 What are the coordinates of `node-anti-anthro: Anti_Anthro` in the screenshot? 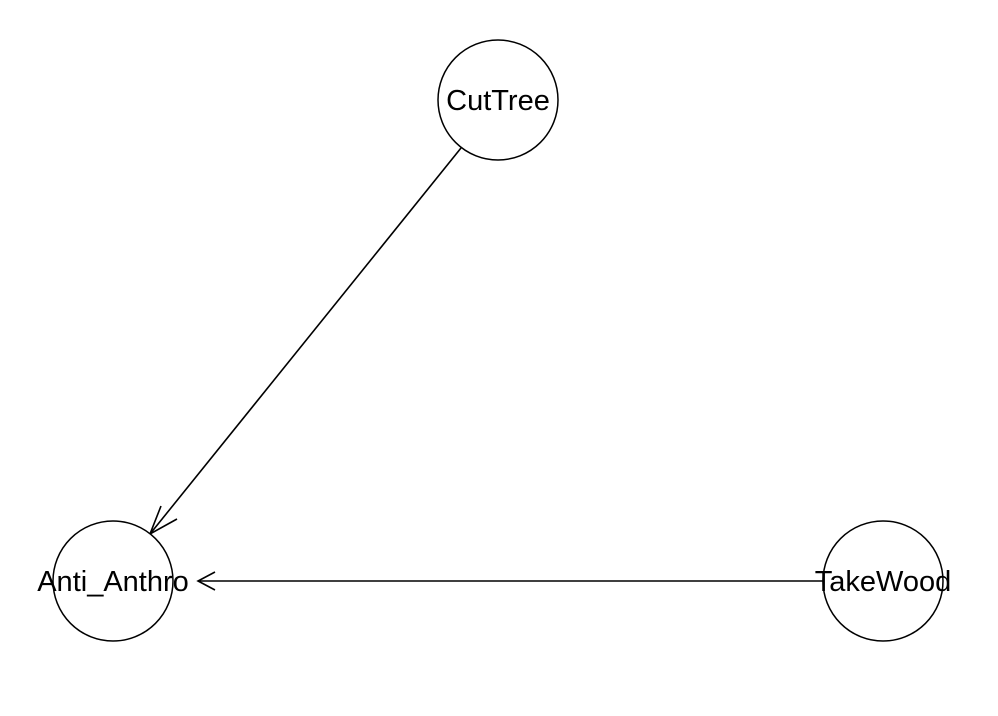 It's located at (113, 581).